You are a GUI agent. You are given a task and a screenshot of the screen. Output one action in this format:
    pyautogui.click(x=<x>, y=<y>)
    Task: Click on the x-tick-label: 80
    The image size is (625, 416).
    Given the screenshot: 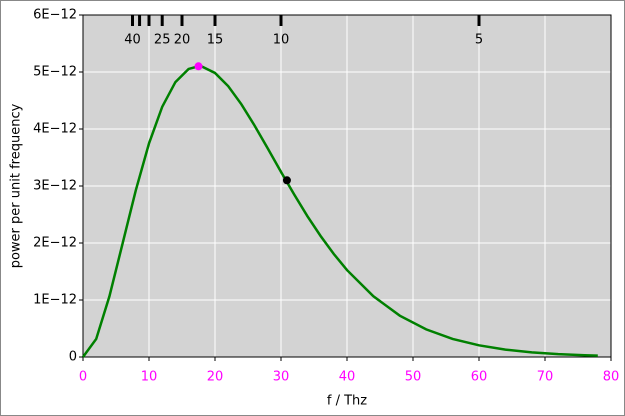 What is the action you would take?
    pyautogui.click(x=611, y=377)
    